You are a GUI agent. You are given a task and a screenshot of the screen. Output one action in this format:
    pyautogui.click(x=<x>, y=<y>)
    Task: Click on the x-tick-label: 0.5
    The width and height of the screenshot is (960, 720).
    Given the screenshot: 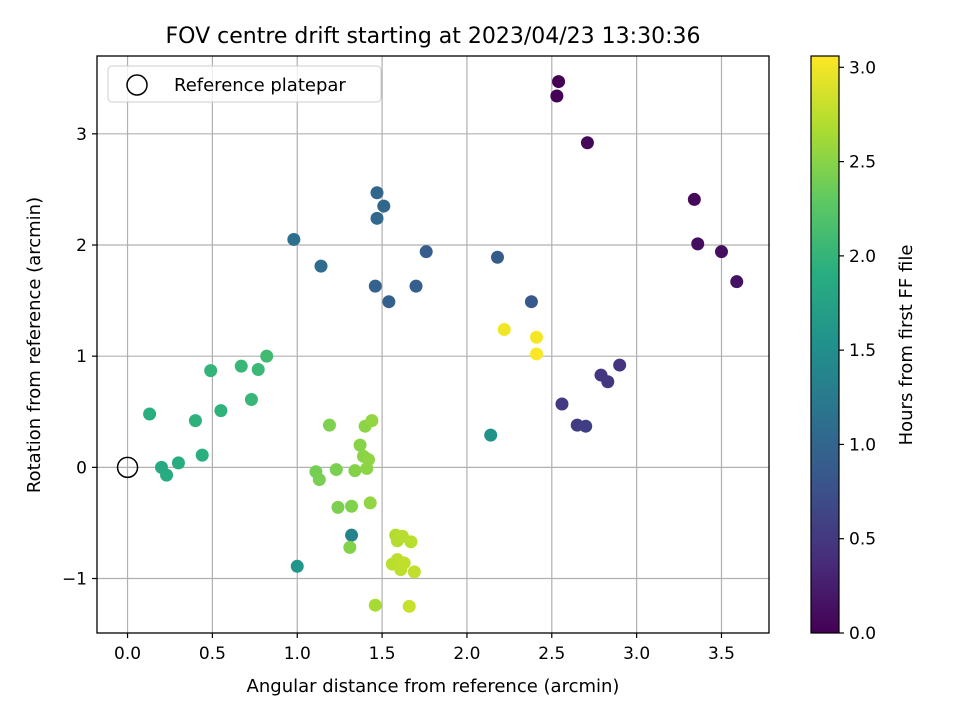 What is the action you would take?
    pyautogui.click(x=212, y=654)
    